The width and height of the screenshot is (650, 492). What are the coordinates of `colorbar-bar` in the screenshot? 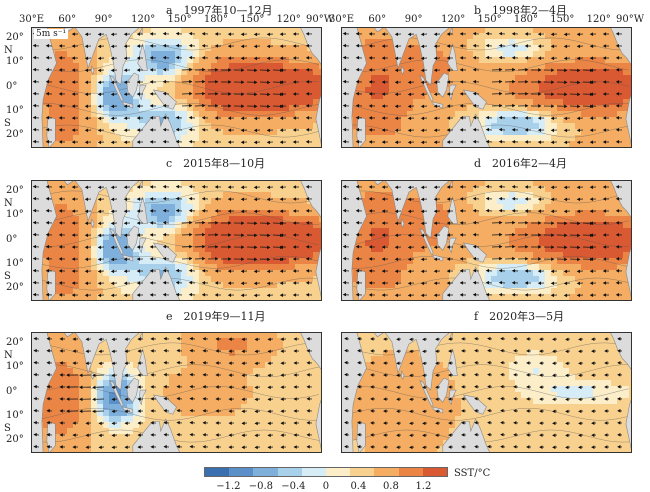 It's located at (326, 472).